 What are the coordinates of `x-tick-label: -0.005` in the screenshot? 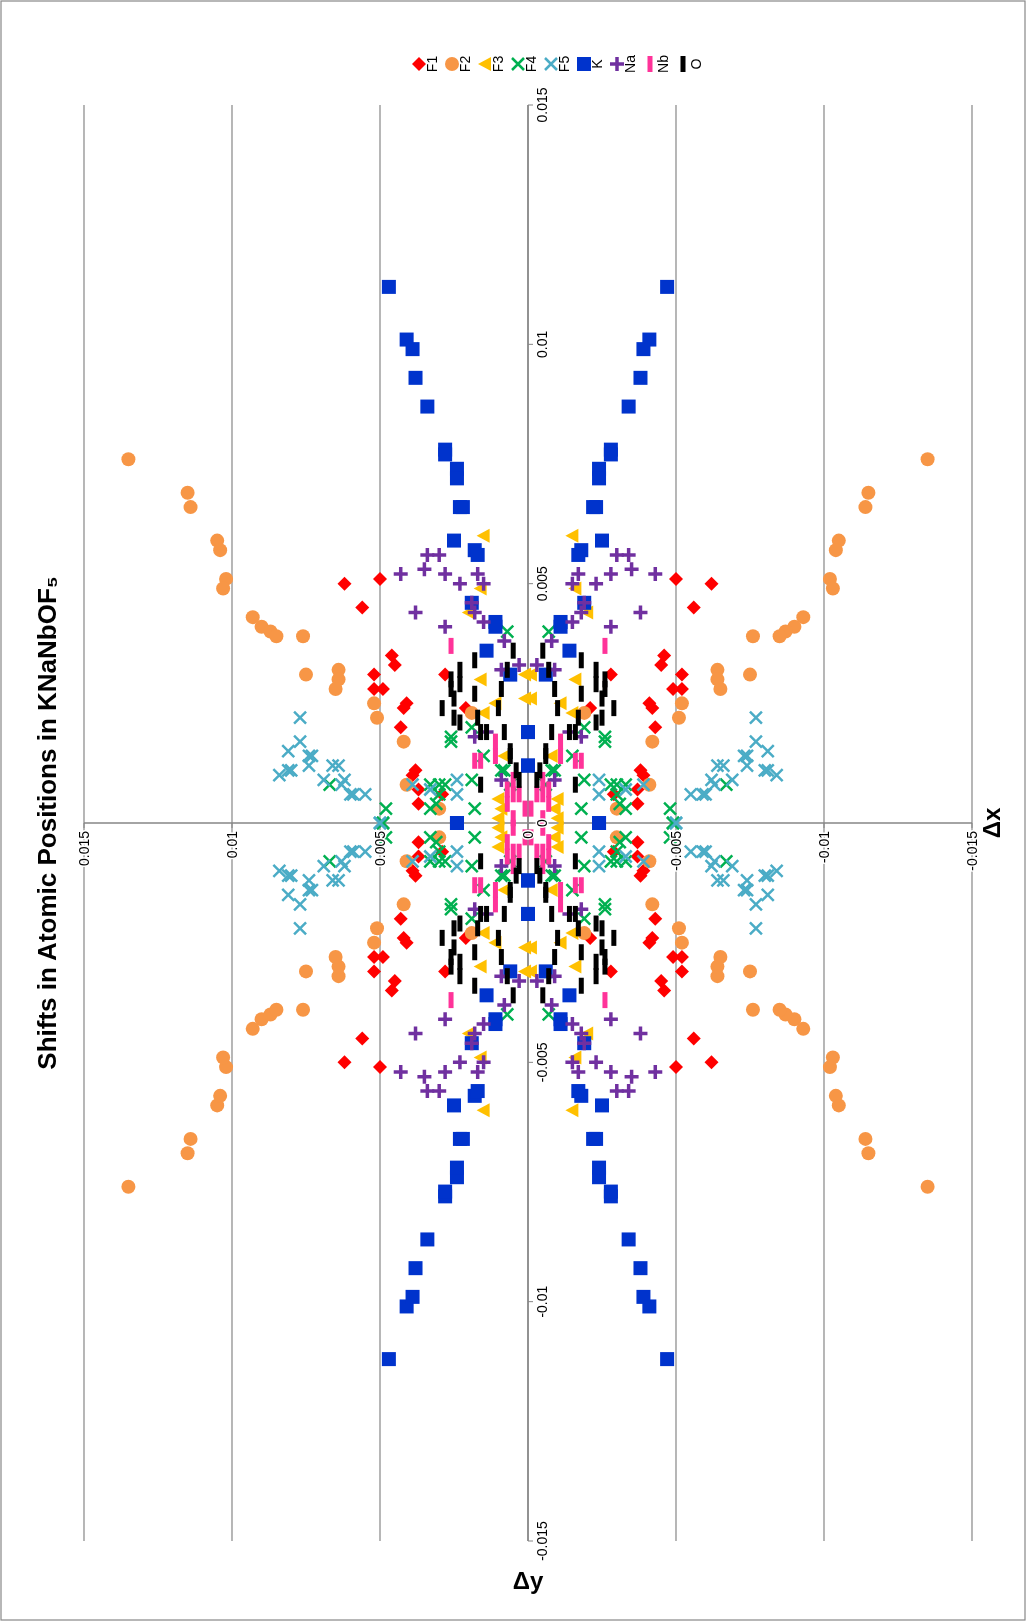 It's located at (675, 850).